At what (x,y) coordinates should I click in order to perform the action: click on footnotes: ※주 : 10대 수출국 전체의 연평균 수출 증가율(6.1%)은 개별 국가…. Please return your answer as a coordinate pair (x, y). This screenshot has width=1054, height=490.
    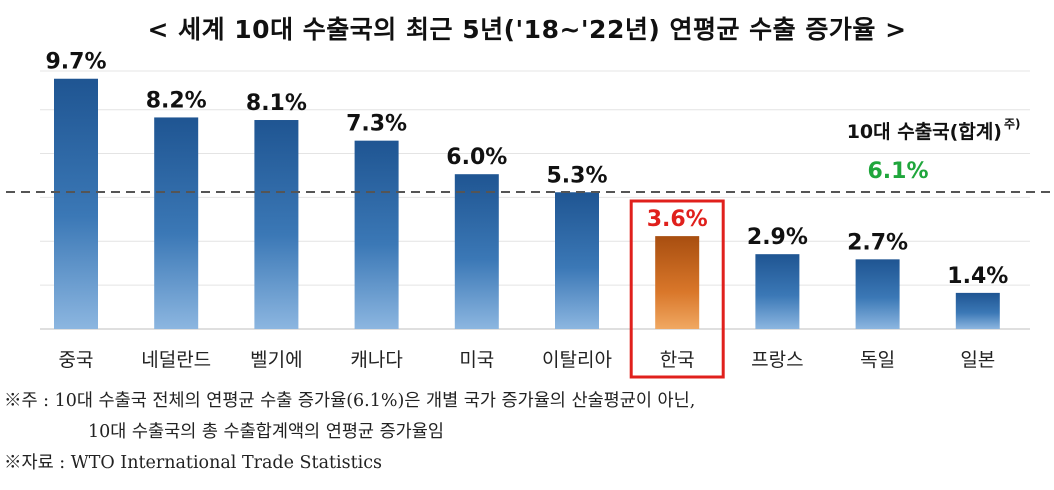
    Looking at the image, I should click on (349, 432).